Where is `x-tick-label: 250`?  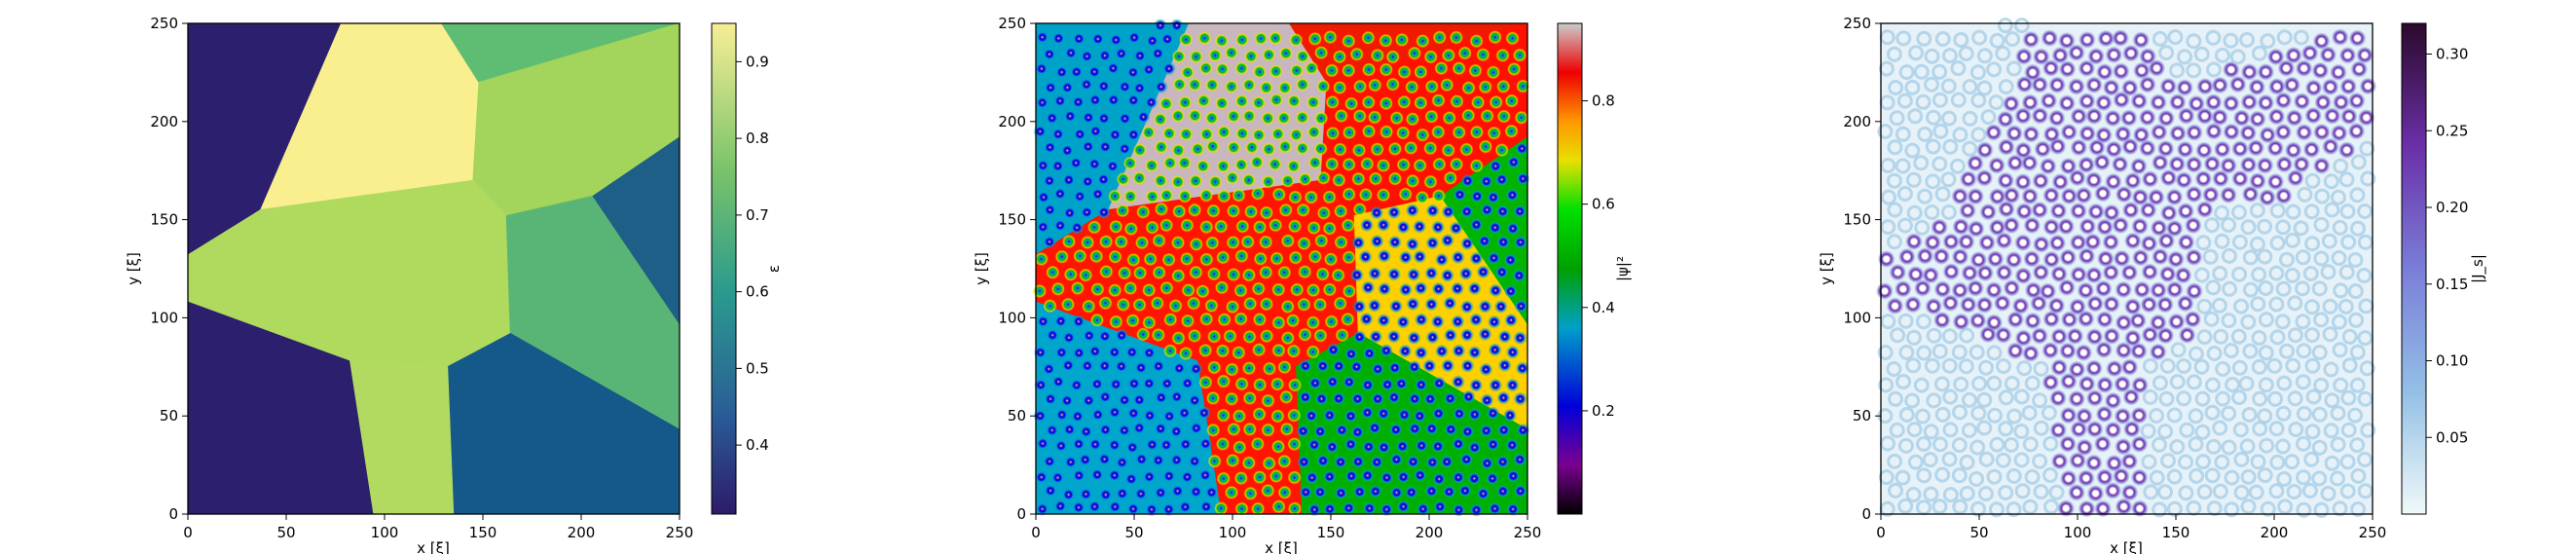 x-tick-label: 250 is located at coordinates (680, 532).